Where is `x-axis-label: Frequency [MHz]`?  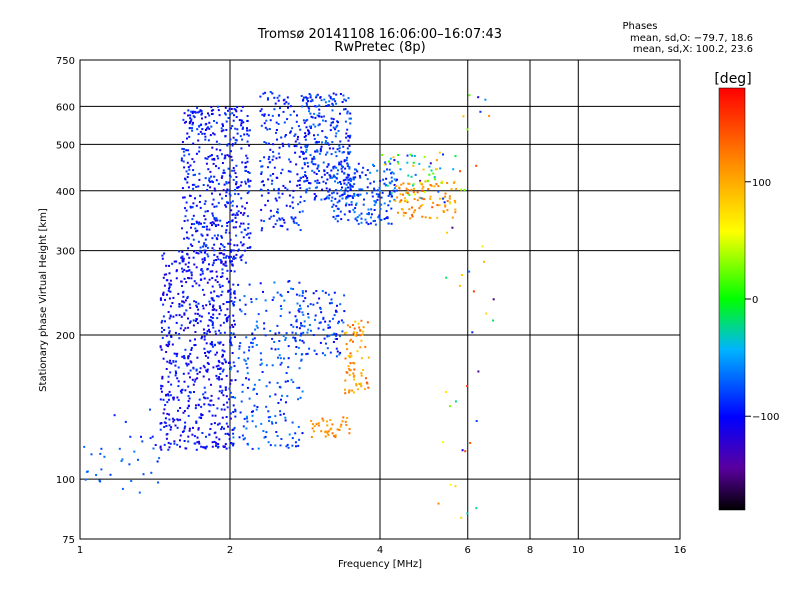 x-axis-label: Frequency [MHz] is located at coordinates (380, 564).